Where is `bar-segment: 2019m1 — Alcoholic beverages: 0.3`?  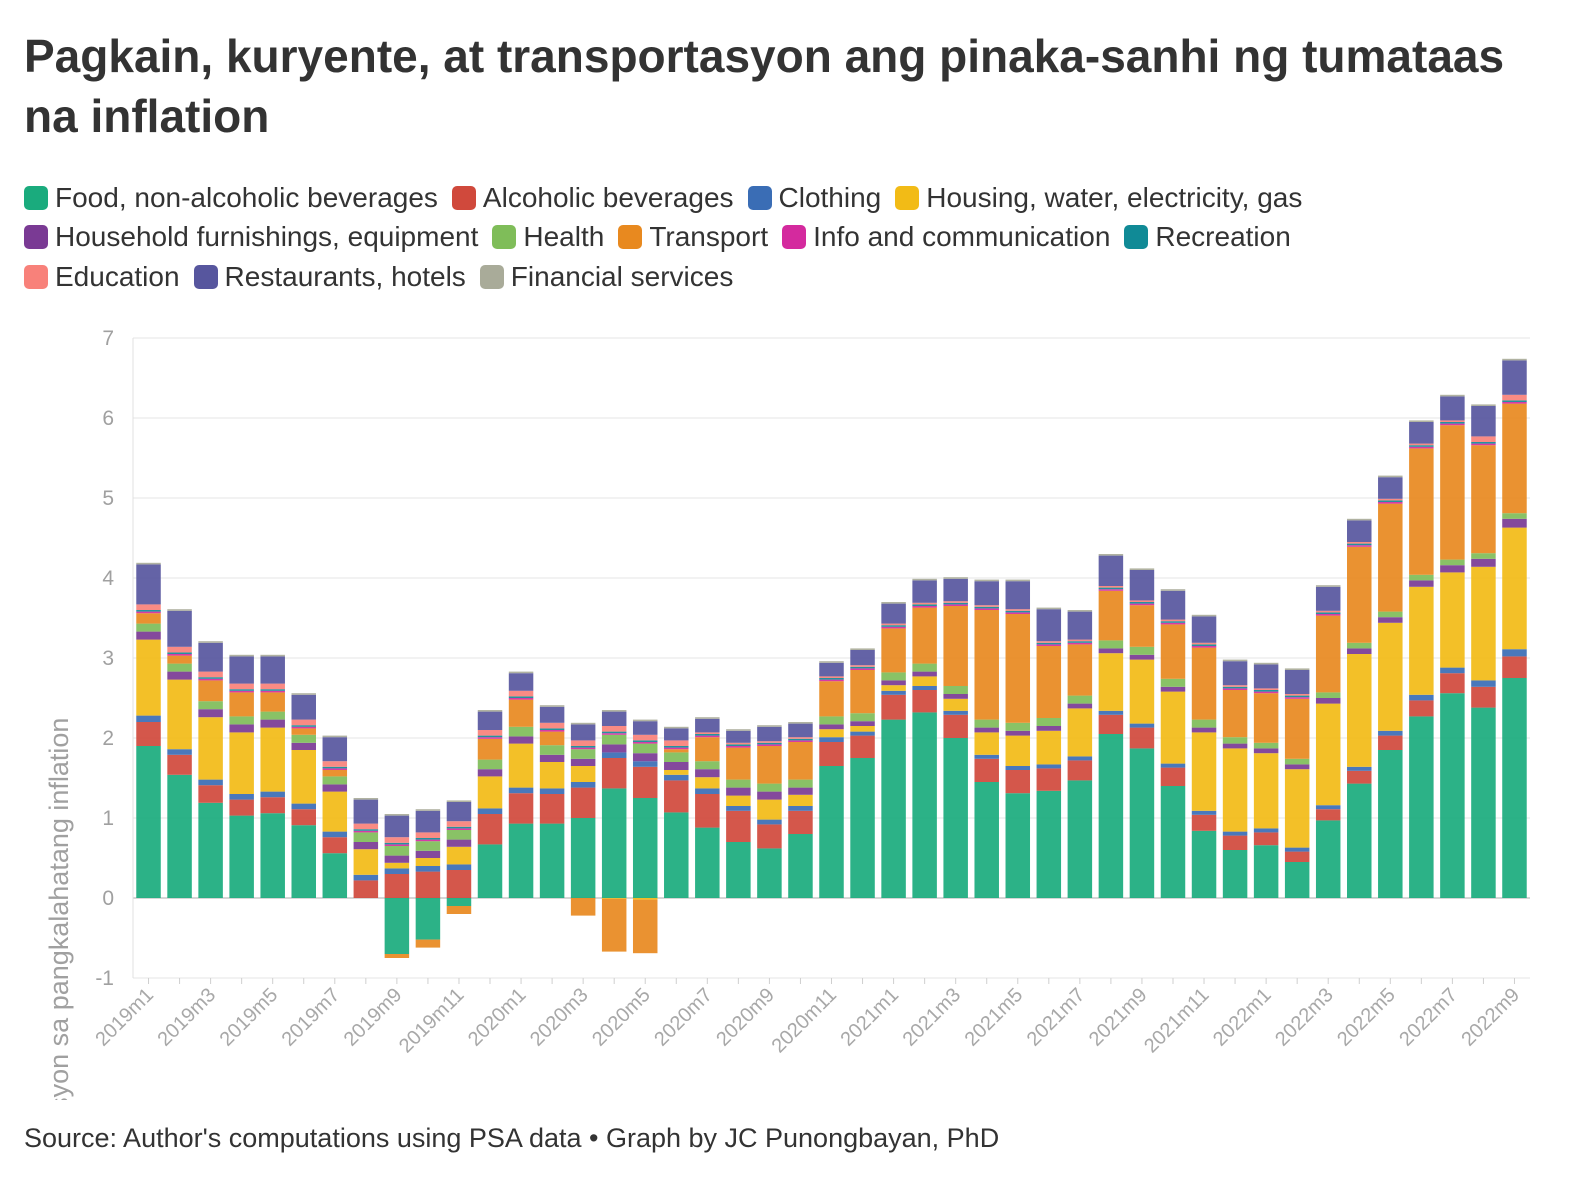
bar-segment: 2019m1 — Alcoholic beverages: 0.3 is located at coordinates (148, 734).